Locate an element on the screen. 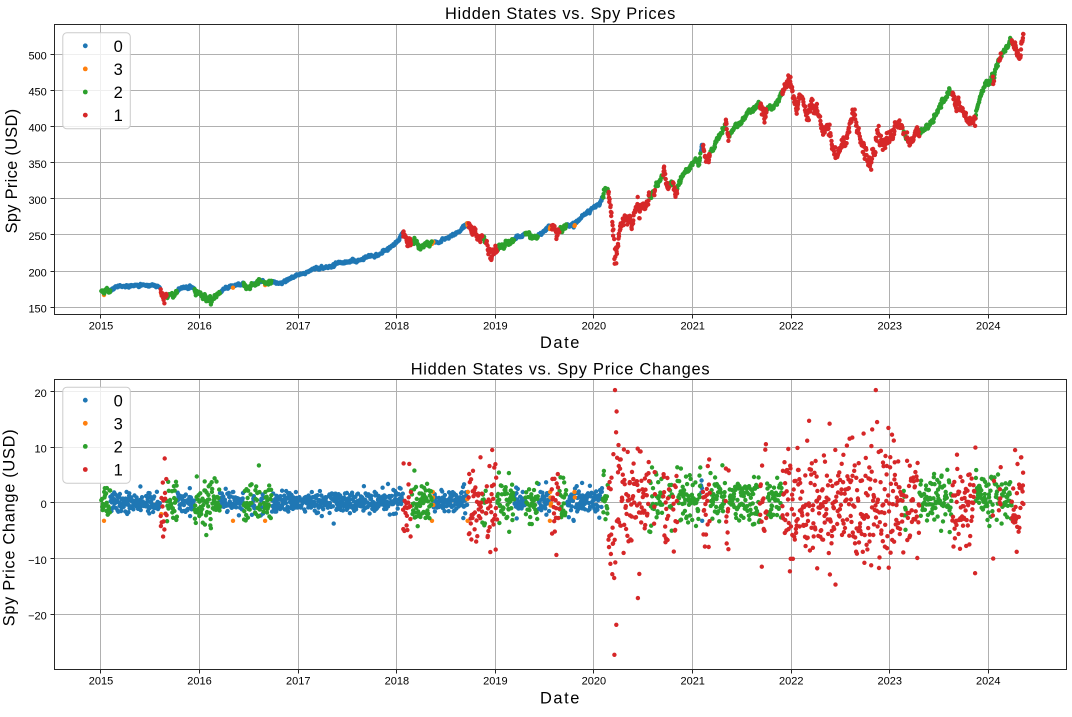 This screenshot has width=1072, height=717. svg-text: 150 is located at coordinates (37, 309).